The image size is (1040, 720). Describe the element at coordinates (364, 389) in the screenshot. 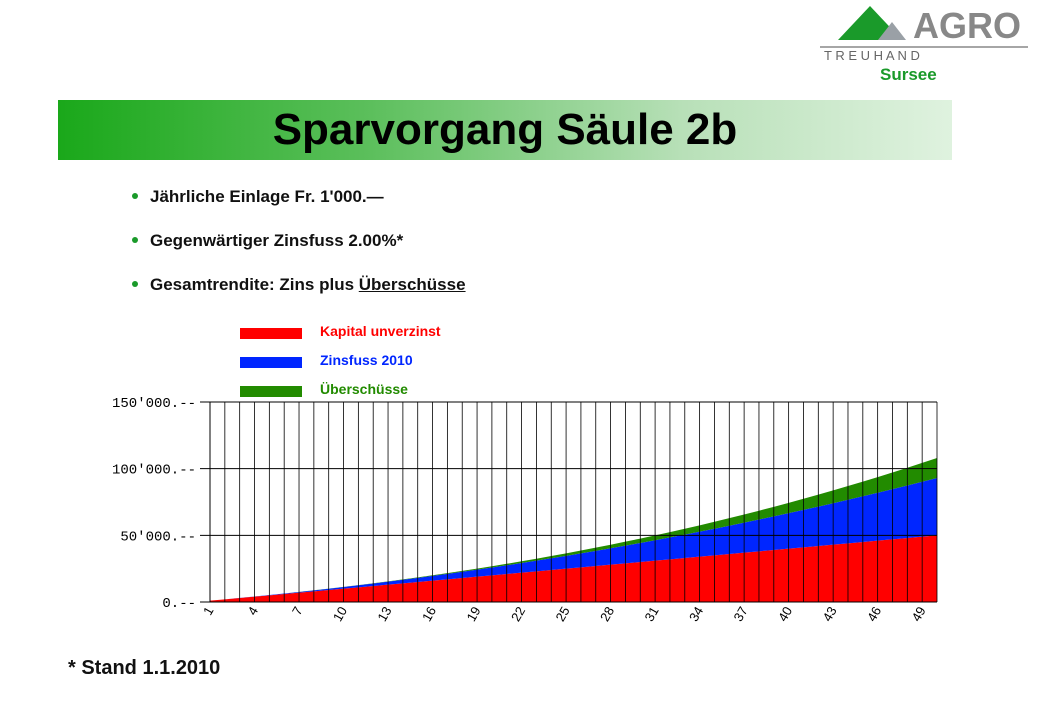

I see `legend-label: Überschüsse` at that location.